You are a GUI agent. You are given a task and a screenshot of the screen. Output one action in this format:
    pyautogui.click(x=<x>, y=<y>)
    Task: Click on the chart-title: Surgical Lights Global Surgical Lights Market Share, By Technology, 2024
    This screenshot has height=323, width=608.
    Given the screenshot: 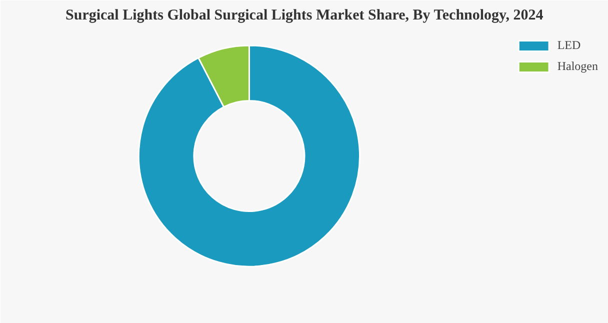 What is the action you would take?
    pyautogui.click(x=305, y=16)
    